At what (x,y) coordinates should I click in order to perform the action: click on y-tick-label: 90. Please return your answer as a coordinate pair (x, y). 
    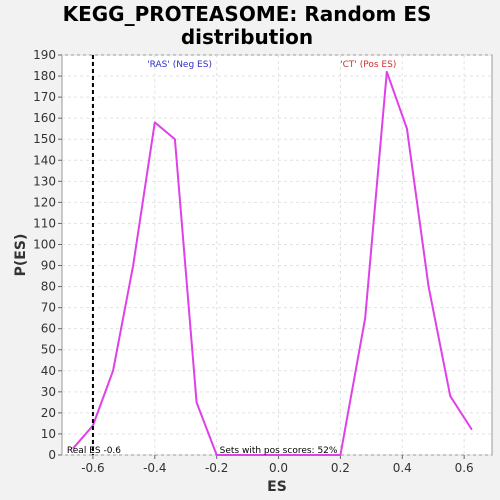
    Looking at the image, I should click on (48, 266).